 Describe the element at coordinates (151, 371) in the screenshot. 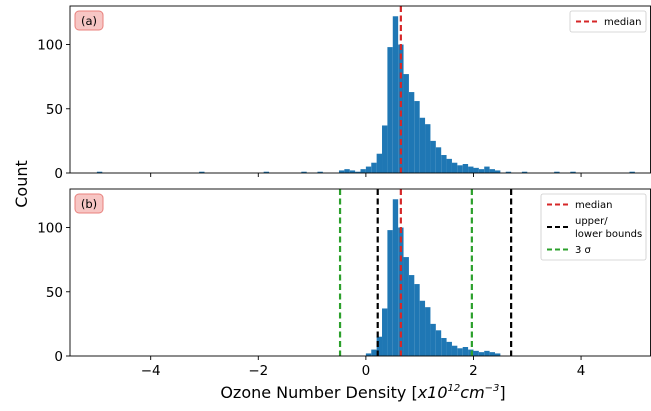

I see `x-tick-label: −4` at that location.